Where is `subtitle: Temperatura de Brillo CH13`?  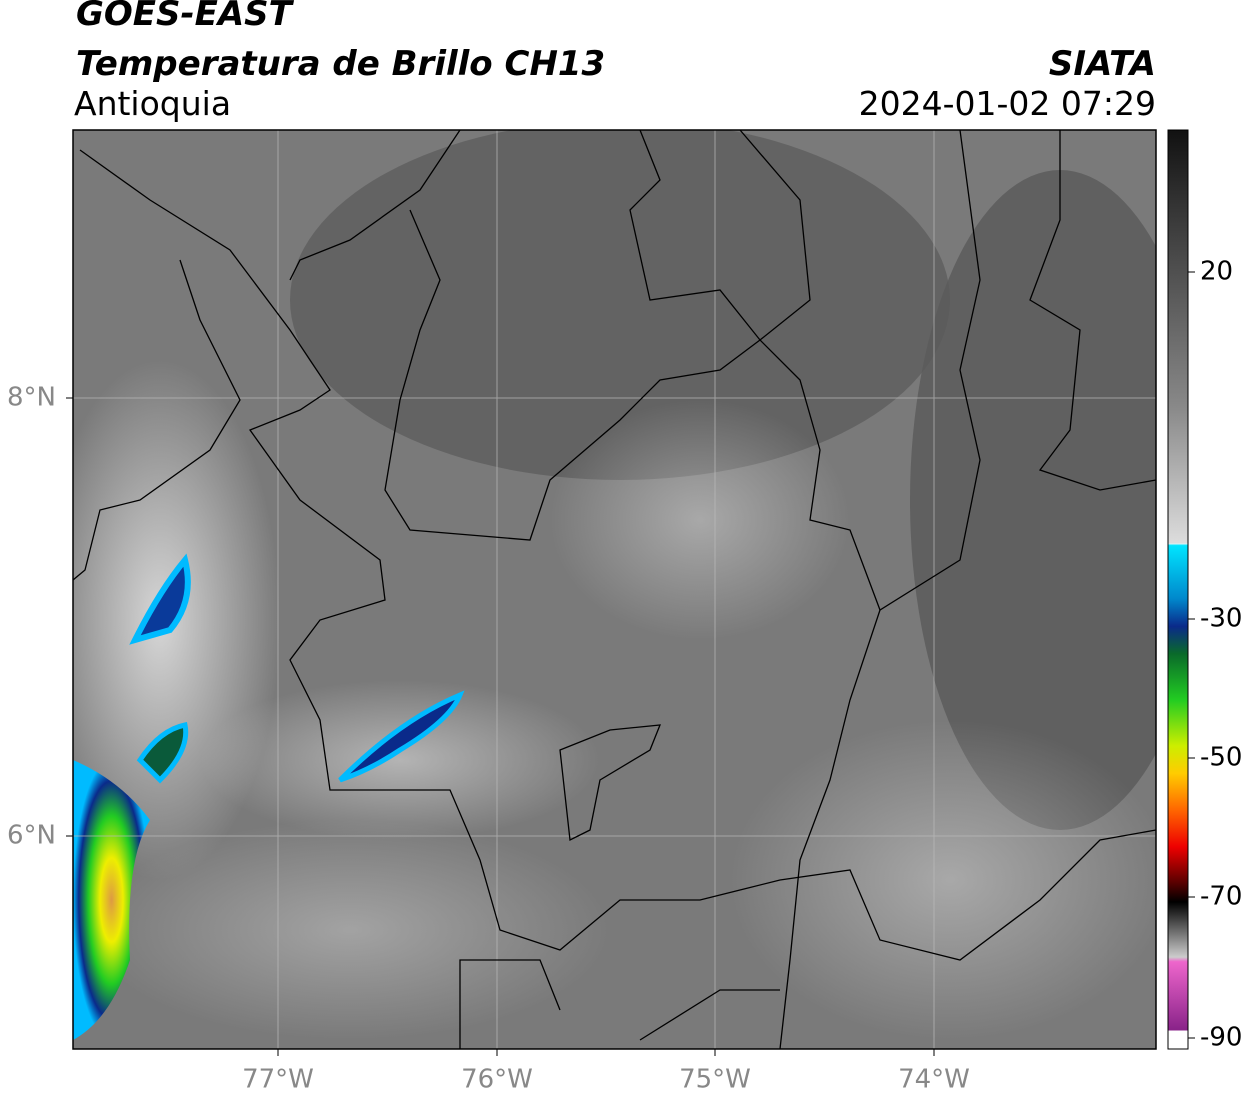
subtitle: Temperatura de Brillo CH13 is located at coordinates (341, 64).